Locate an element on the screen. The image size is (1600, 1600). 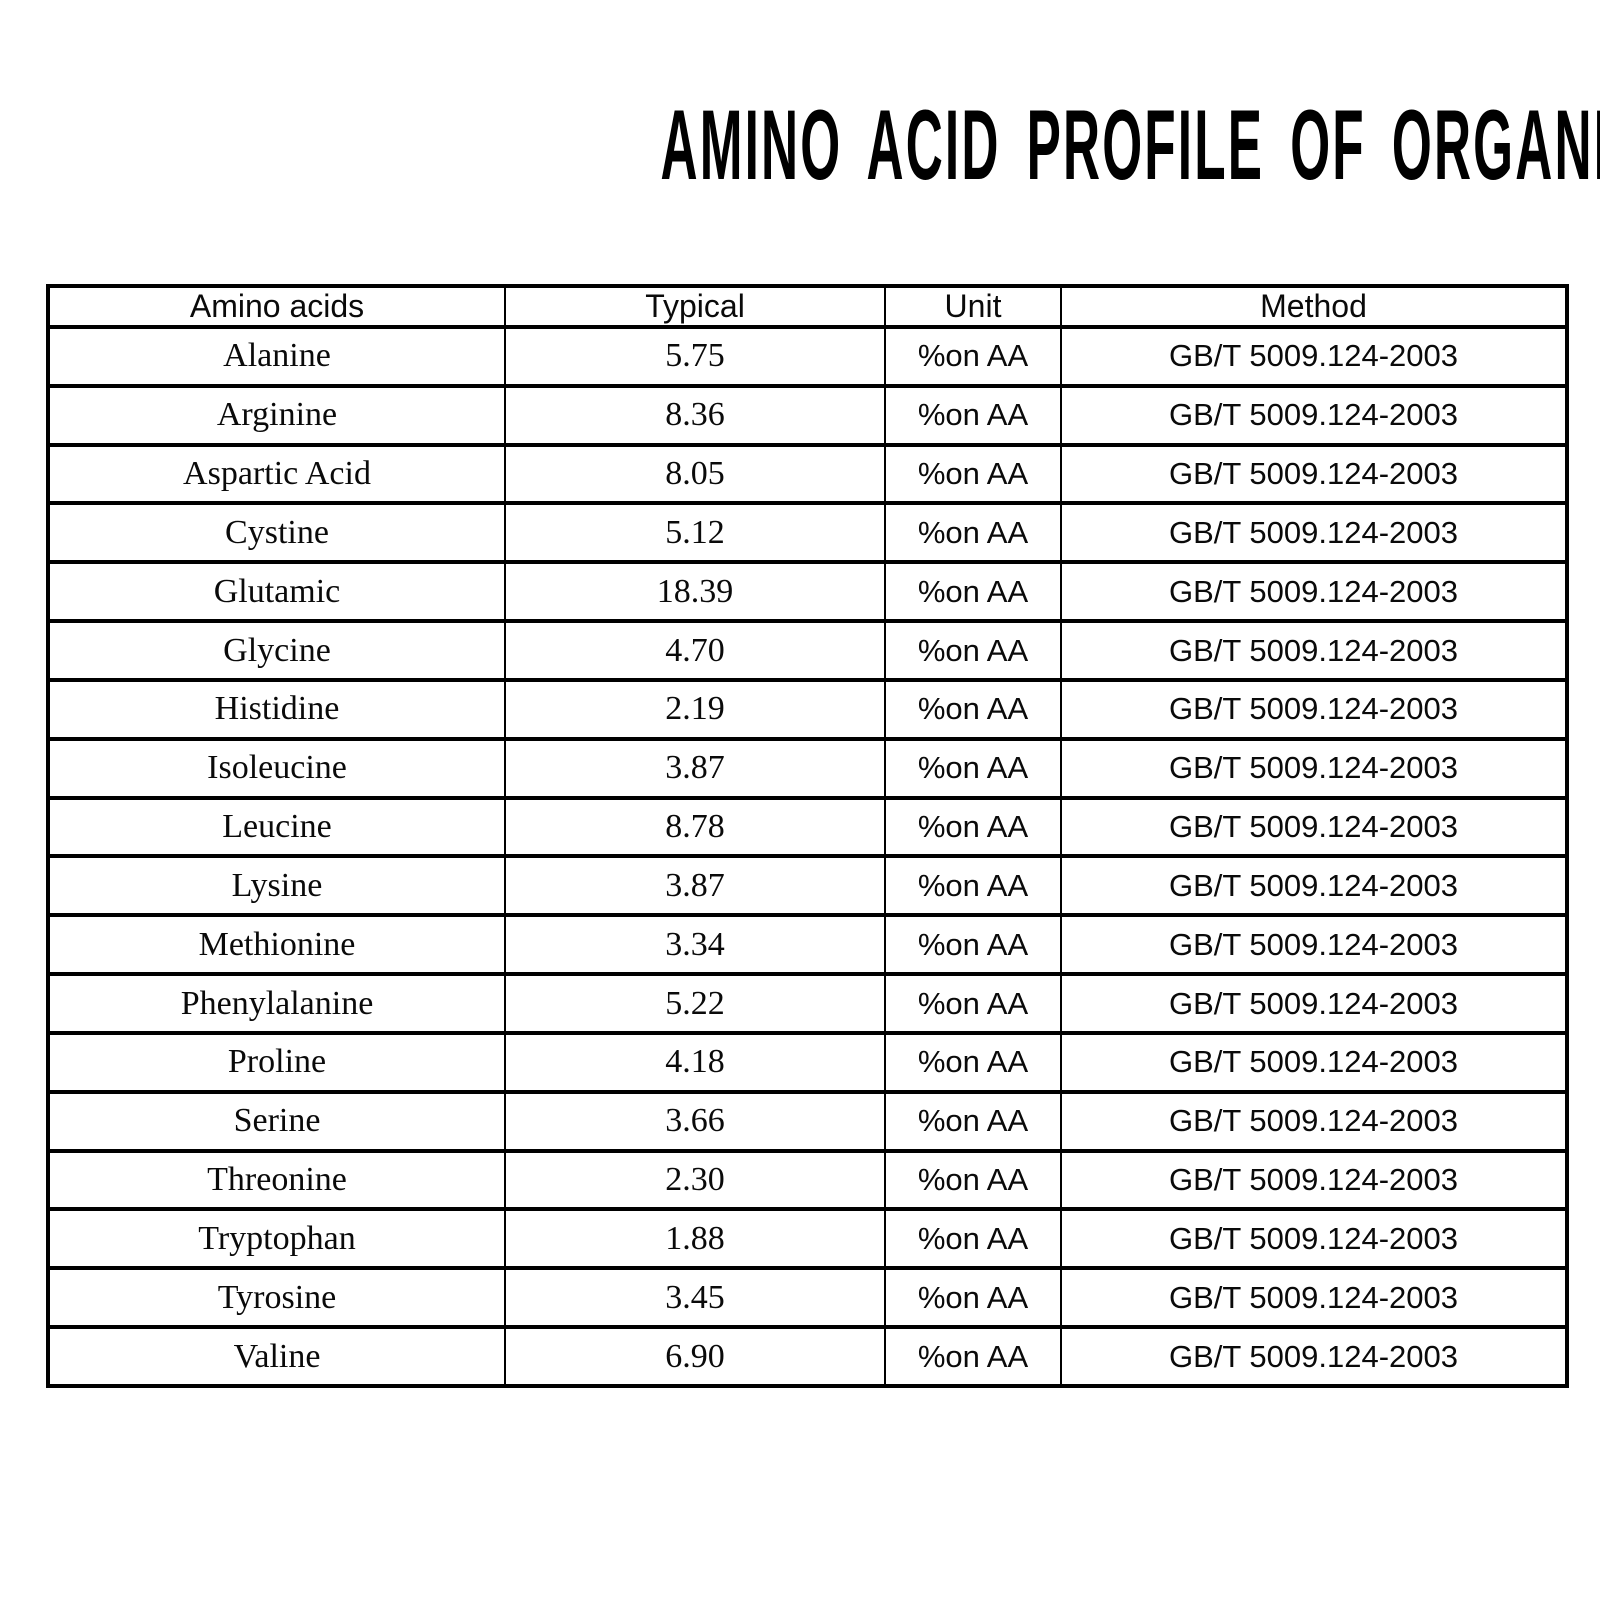
cell-typical: 2.19 is located at coordinates (695, 709).